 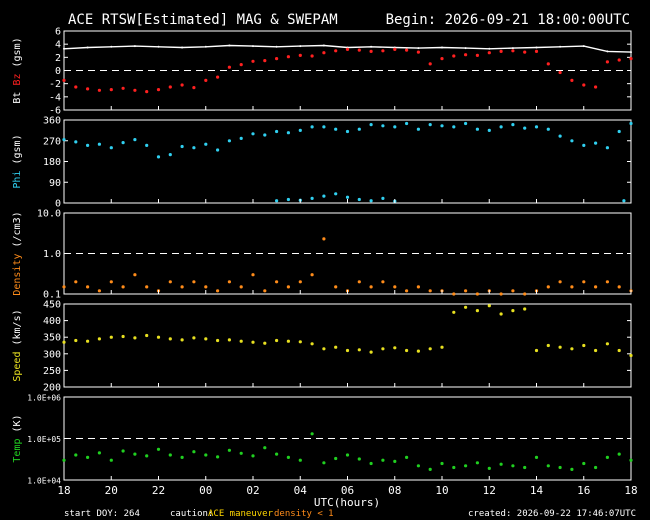 What do you see at coordinates (55, 84) in the screenshot?
I see `y-tick-label: -2` at bounding box center [55, 84].